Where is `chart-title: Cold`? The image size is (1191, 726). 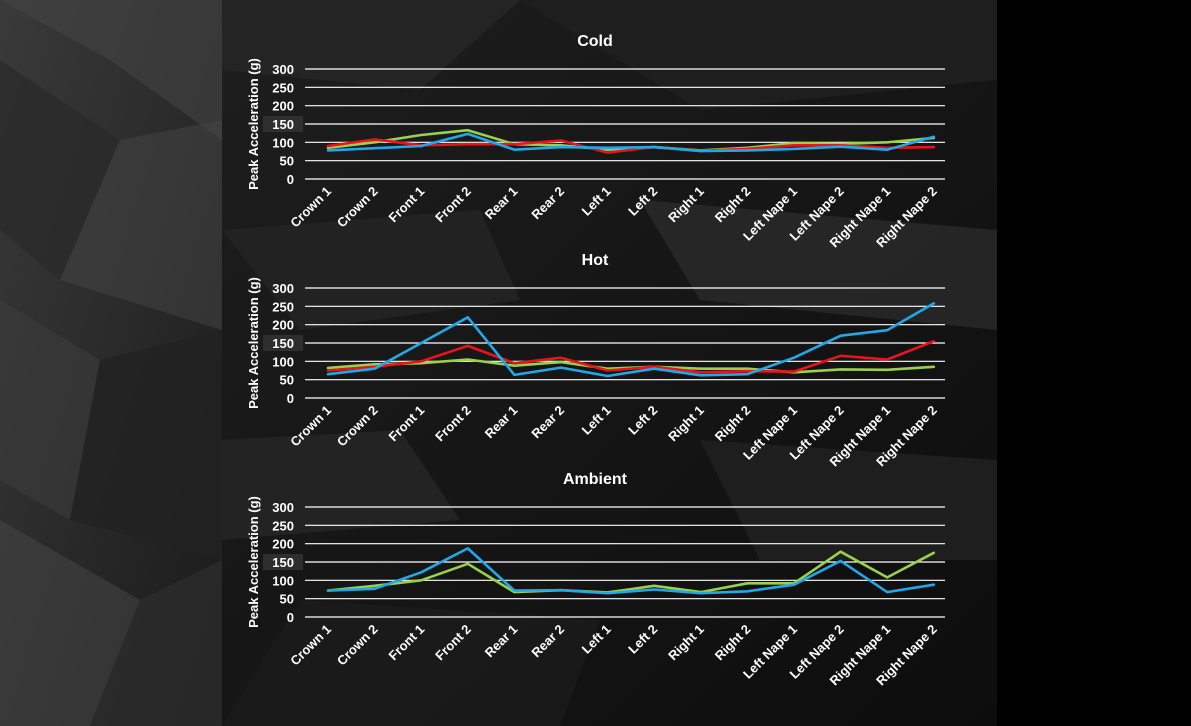
chart-title: Cold is located at coordinates (595, 41).